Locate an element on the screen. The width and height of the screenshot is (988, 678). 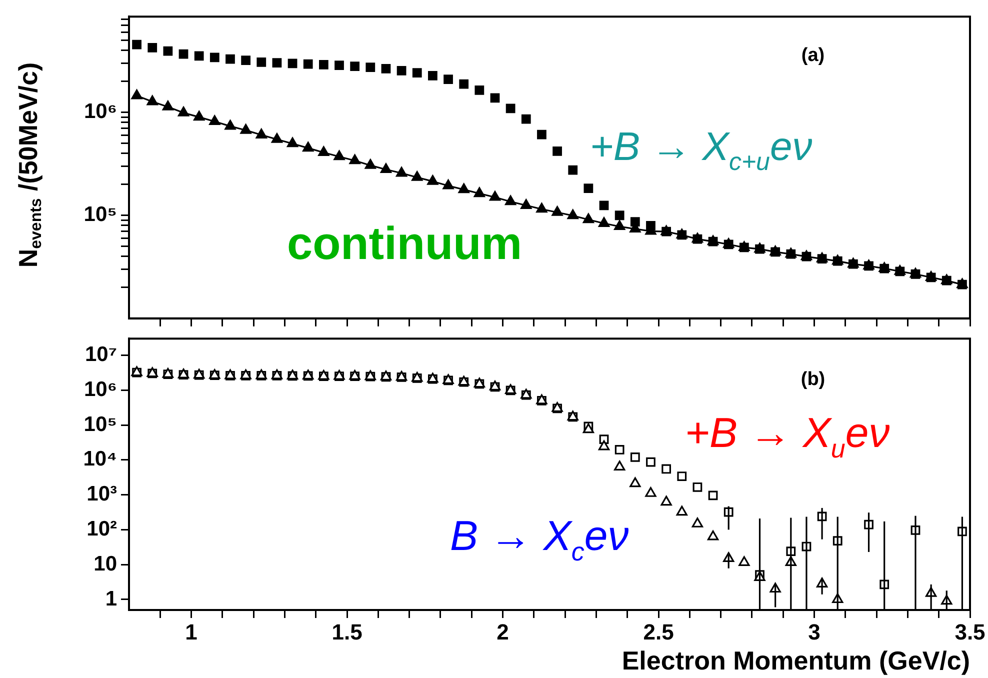
x-tick-label: 2.5 is located at coordinates (658, 631).